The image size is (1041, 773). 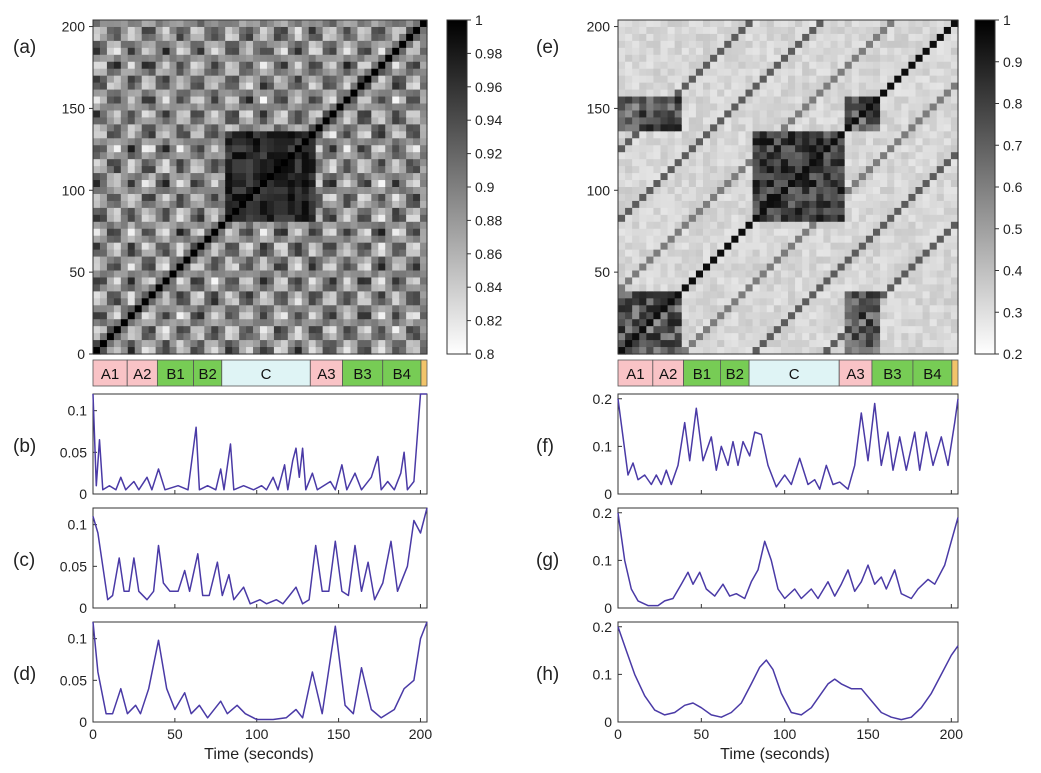 I want to click on panel-h-xtick-label: 200, so click(x=952, y=734).